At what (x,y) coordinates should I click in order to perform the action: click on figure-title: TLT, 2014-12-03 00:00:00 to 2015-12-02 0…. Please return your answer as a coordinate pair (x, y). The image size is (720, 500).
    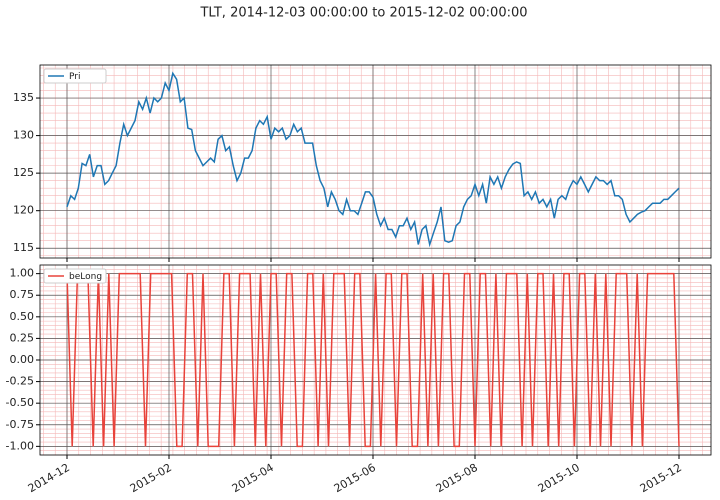
    Looking at the image, I should click on (363, 13).